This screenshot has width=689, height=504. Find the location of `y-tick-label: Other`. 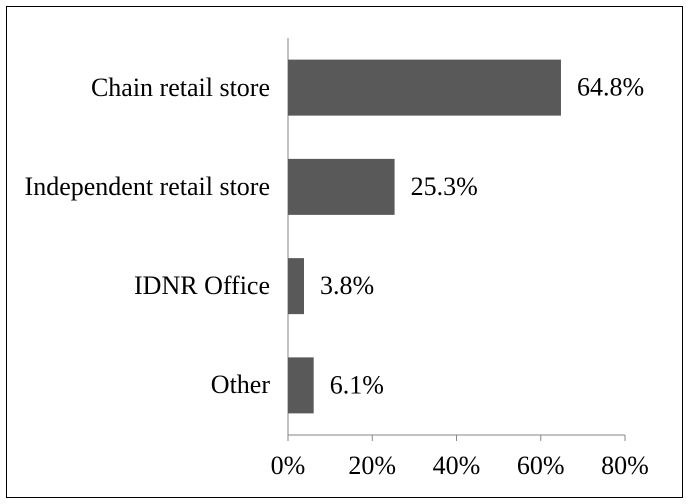

y-tick-label: Other is located at coordinates (240, 385).